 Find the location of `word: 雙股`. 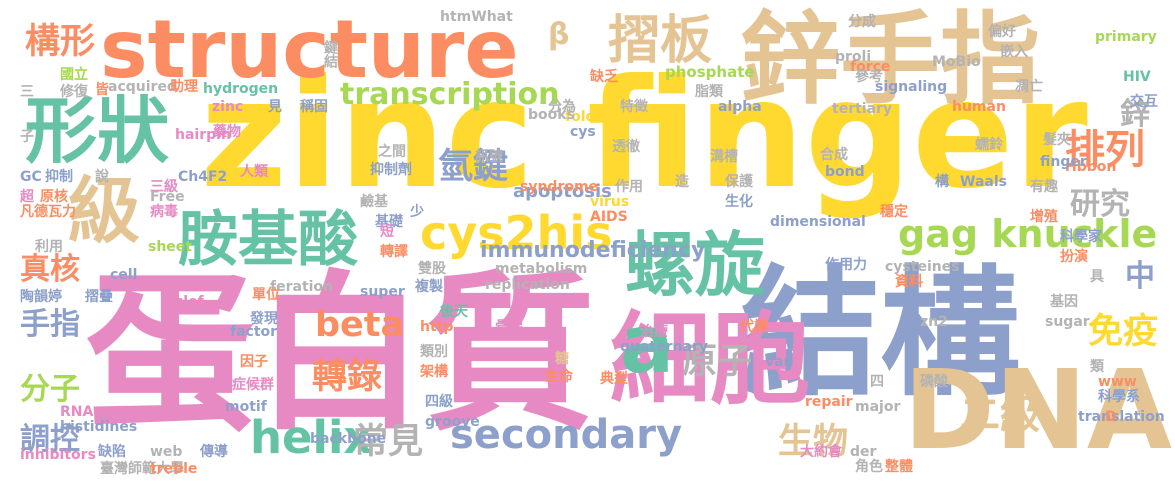

word: 雙股 is located at coordinates (432, 269).